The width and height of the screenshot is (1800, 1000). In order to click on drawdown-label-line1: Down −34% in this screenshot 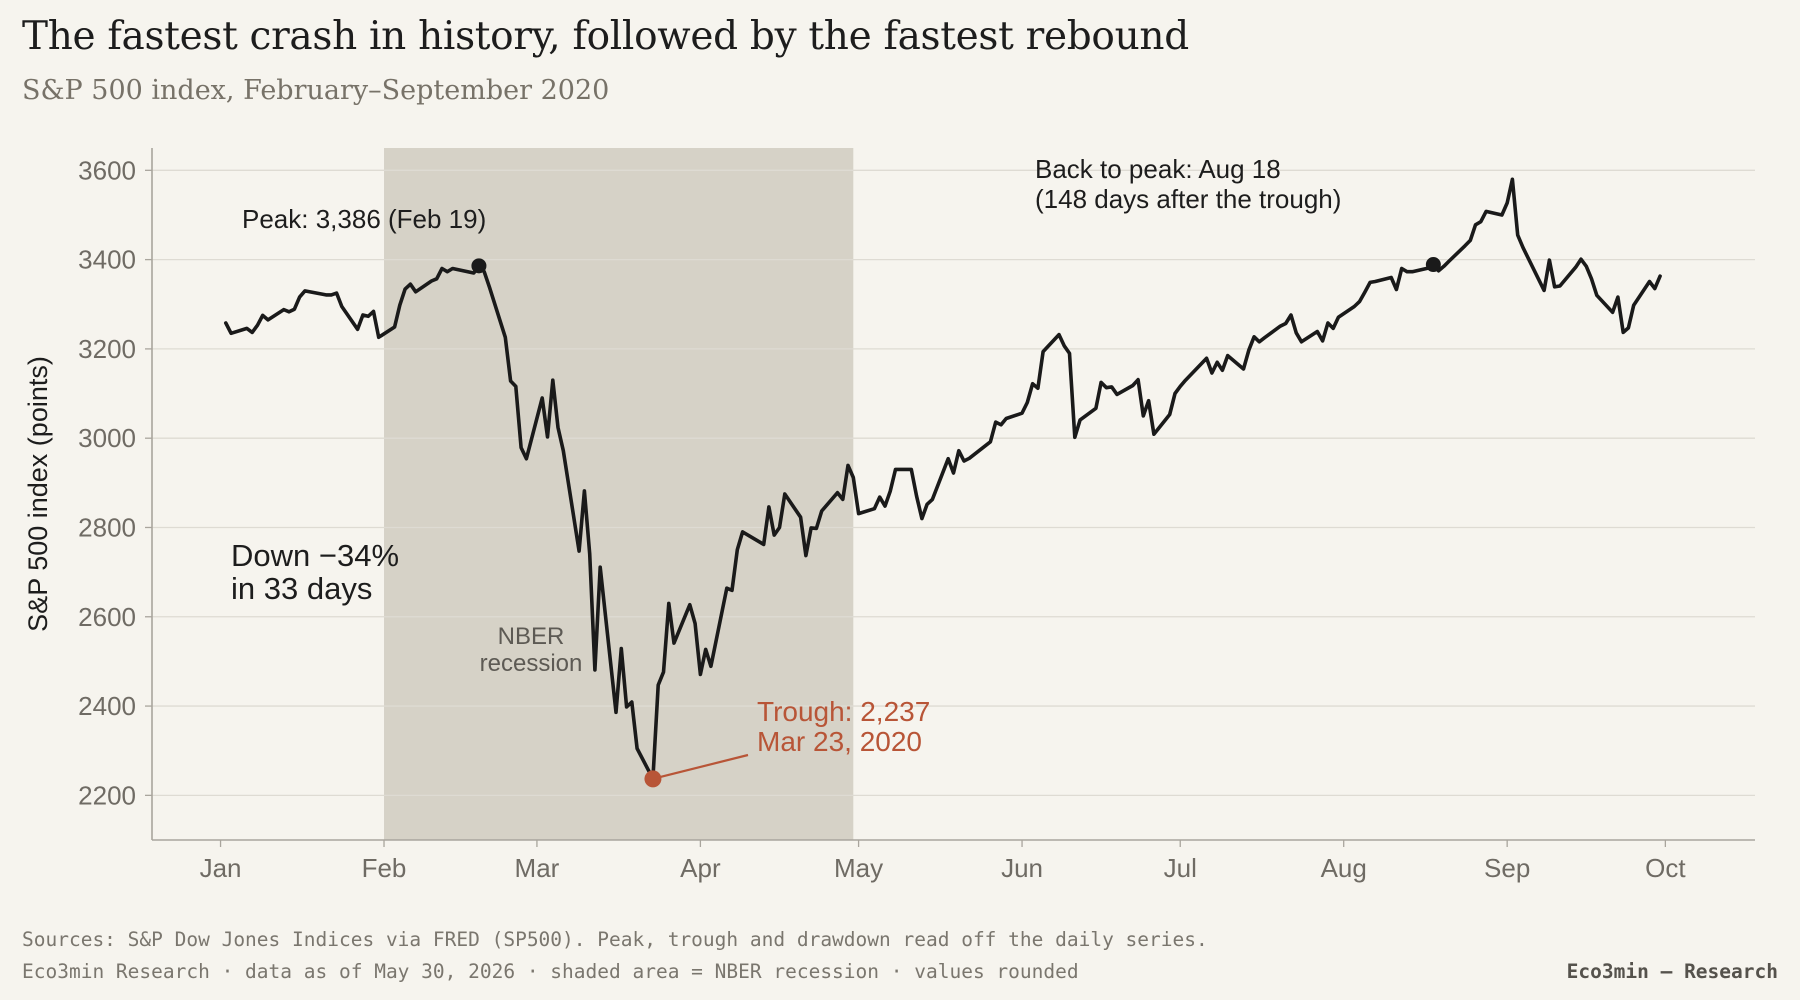, I will do `click(315, 555)`.